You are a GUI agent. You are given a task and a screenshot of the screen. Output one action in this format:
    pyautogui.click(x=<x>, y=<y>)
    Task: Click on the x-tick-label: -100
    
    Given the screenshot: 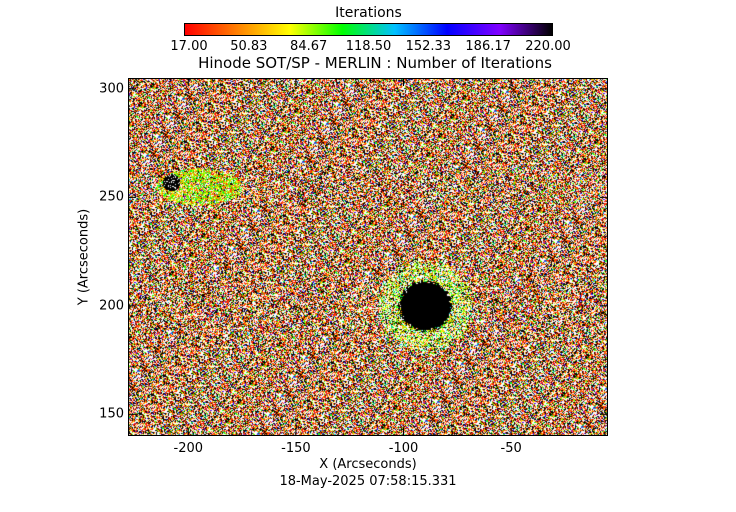 What is the action you would take?
    pyautogui.click(x=403, y=448)
    